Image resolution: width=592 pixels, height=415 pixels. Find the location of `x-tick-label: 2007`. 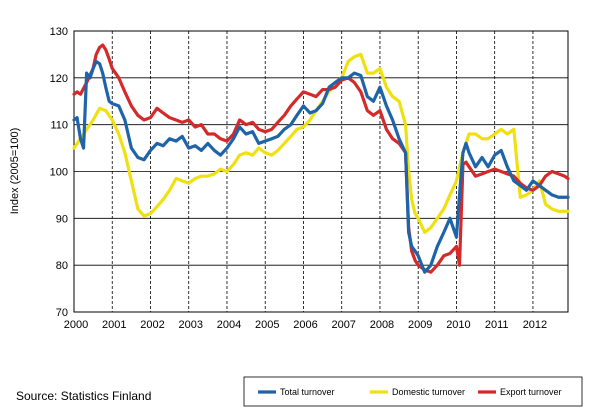

x-tick-label: 2007 is located at coordinates (343, 325).